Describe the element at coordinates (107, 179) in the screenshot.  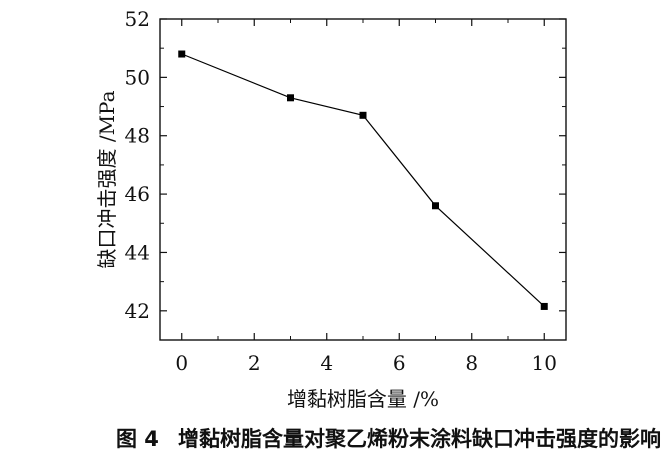
I see `y-axis-title: 缺口冲击强度 /MPa` at that location.